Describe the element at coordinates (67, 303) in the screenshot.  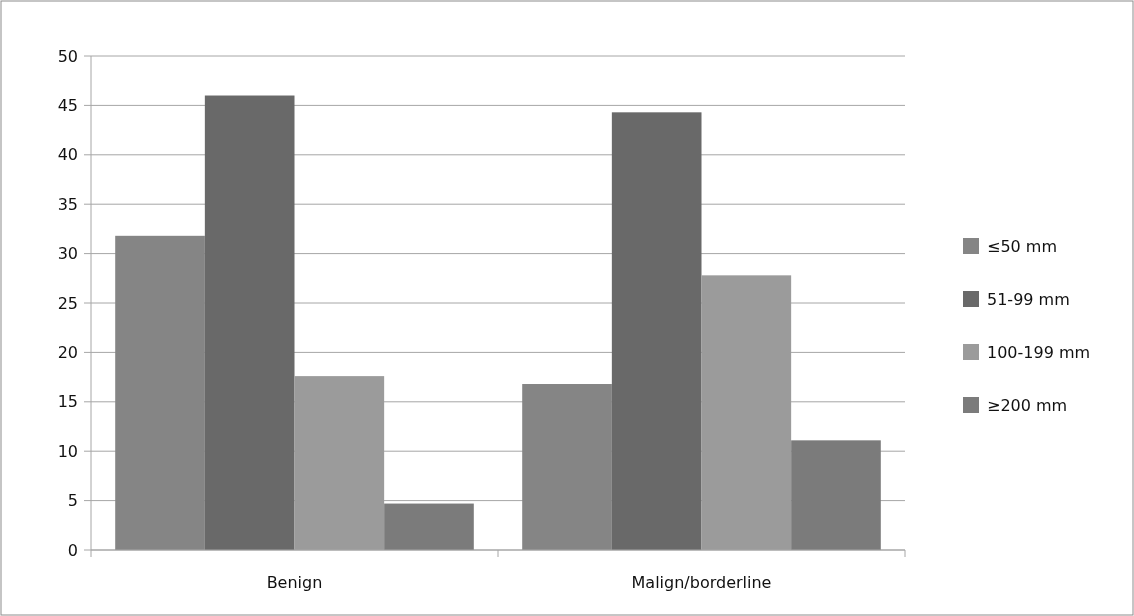
I see `y-tick-label: 25` at that location.